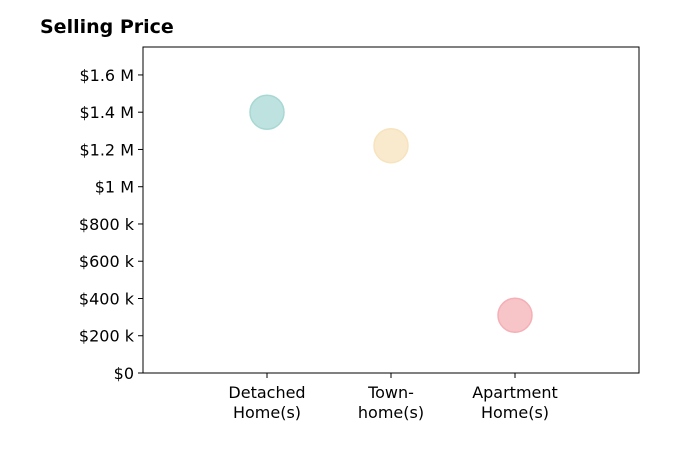 This screenshot has height=462, width=679. What do you see at coordinates (107, 261) in the screenshot?
I see `y-tick-label: $600 k` at bounding box center [107, 261].